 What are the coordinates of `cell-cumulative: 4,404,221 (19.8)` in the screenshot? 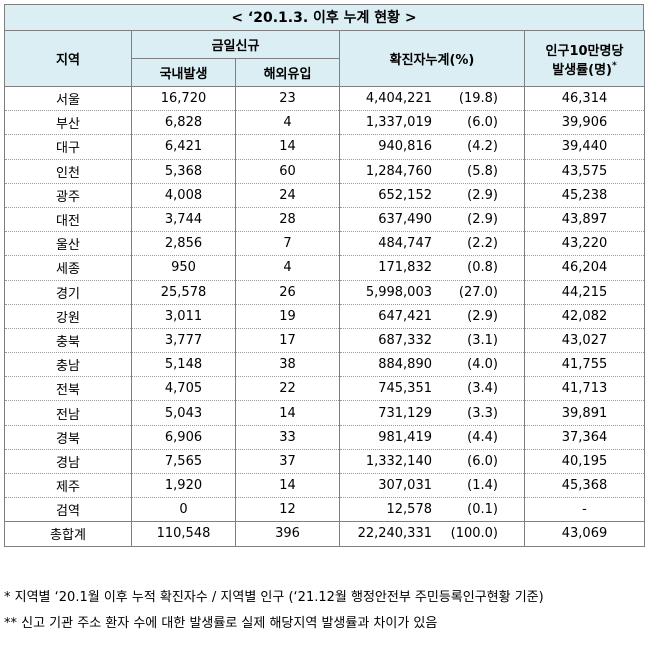 It's located at (432, 98).